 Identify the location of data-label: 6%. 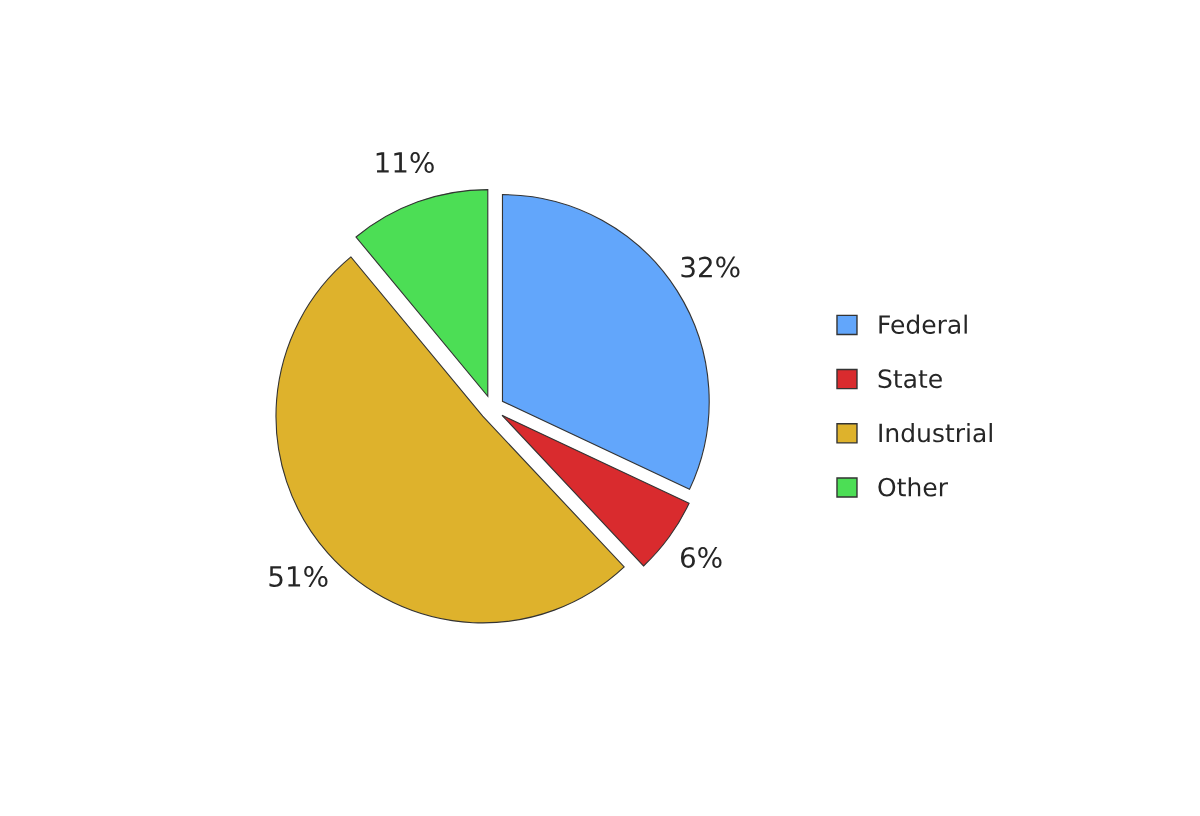
(701, 557).